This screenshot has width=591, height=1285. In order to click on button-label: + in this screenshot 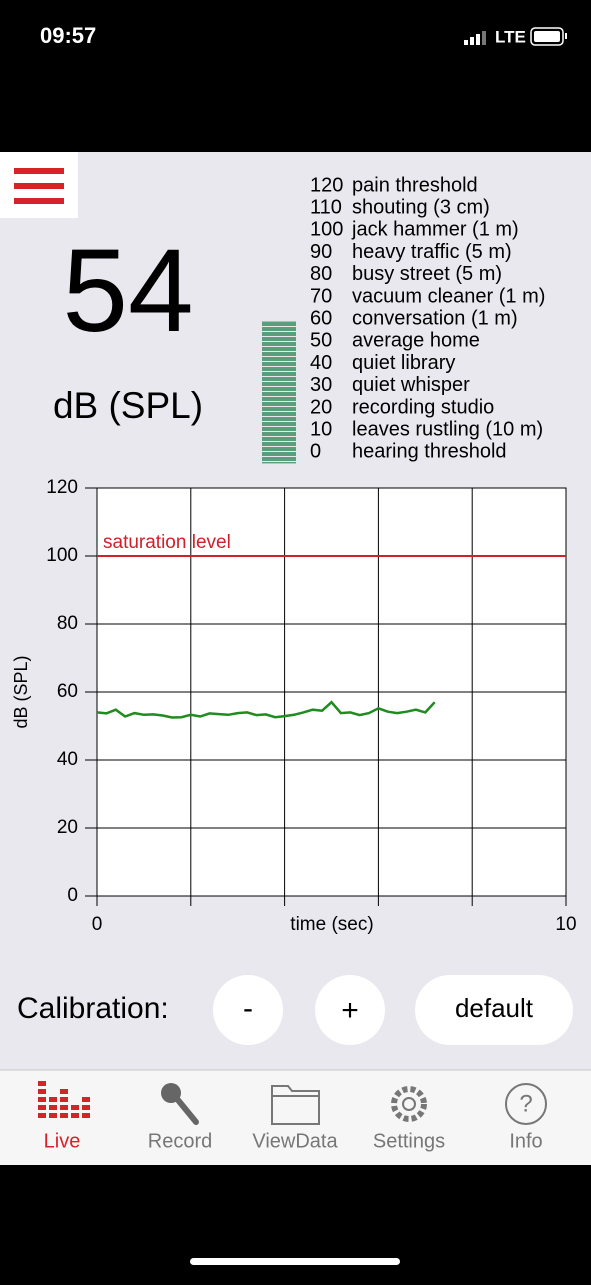, I will do `click(350, 1010)`.